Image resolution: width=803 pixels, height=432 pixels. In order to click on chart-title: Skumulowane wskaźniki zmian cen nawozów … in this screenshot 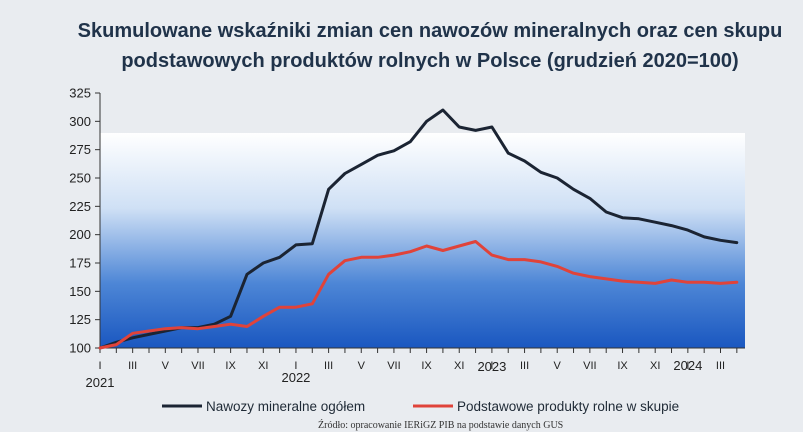, I will do `click(421, 46)`.